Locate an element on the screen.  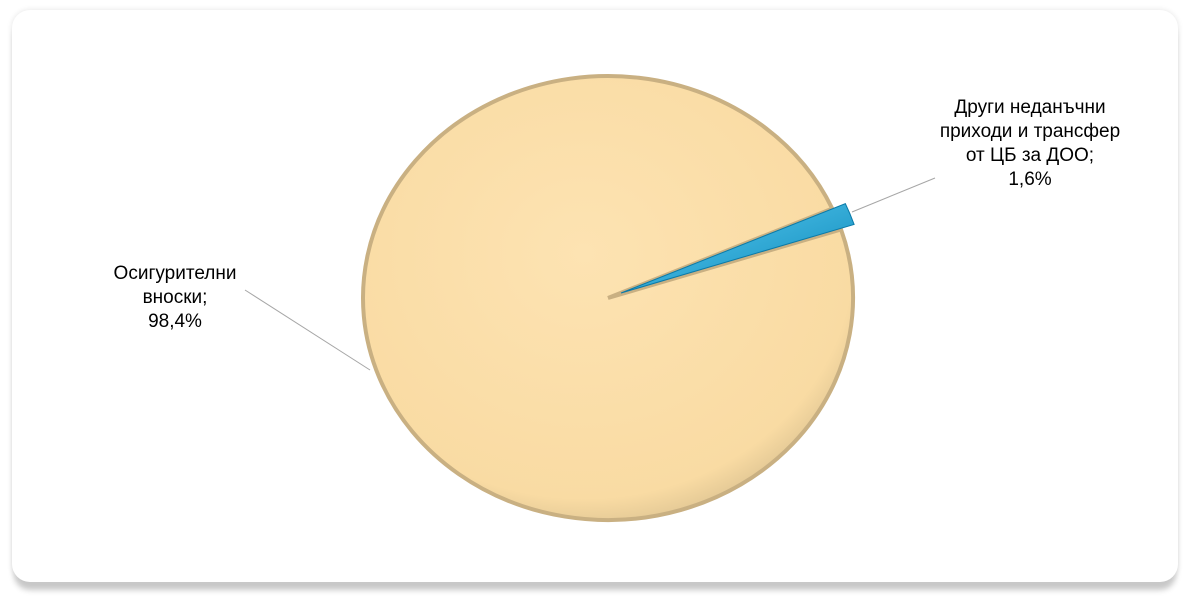
value-label: 98,4% is located at coordinates (175, 321).